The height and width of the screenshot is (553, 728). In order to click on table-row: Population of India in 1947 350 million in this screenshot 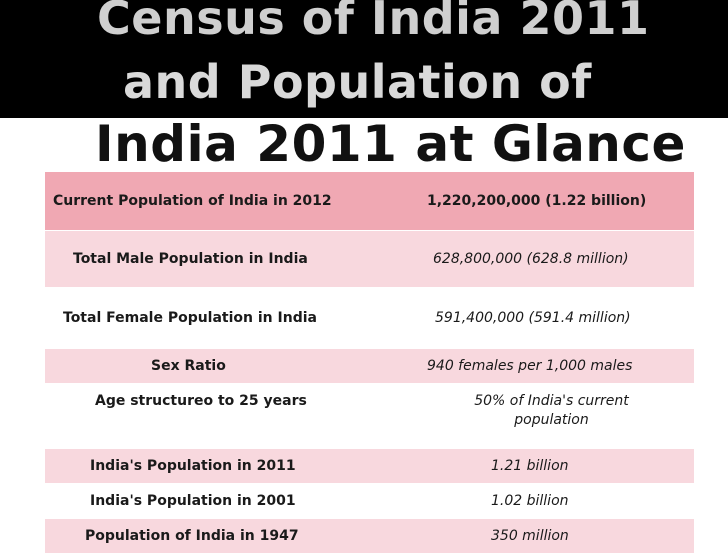, I will do `click(369, 535)`.